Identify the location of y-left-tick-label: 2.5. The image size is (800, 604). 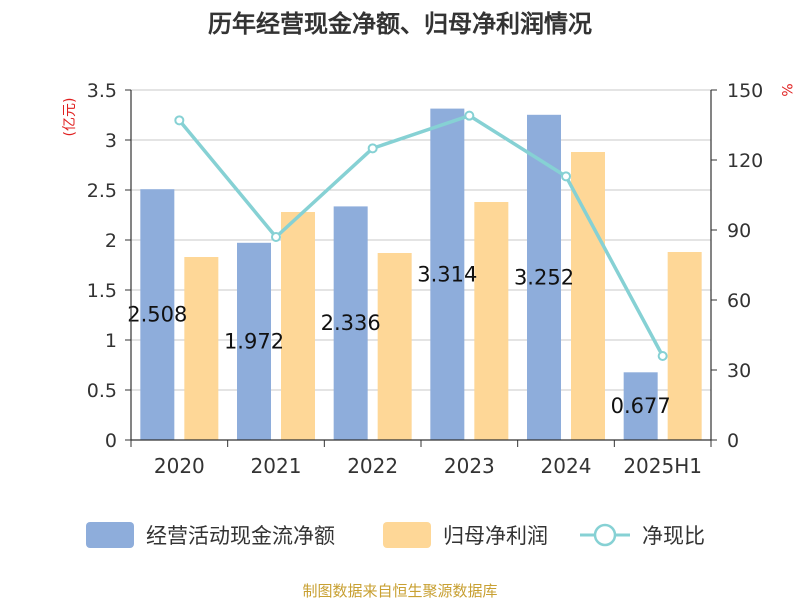
(102, 191).